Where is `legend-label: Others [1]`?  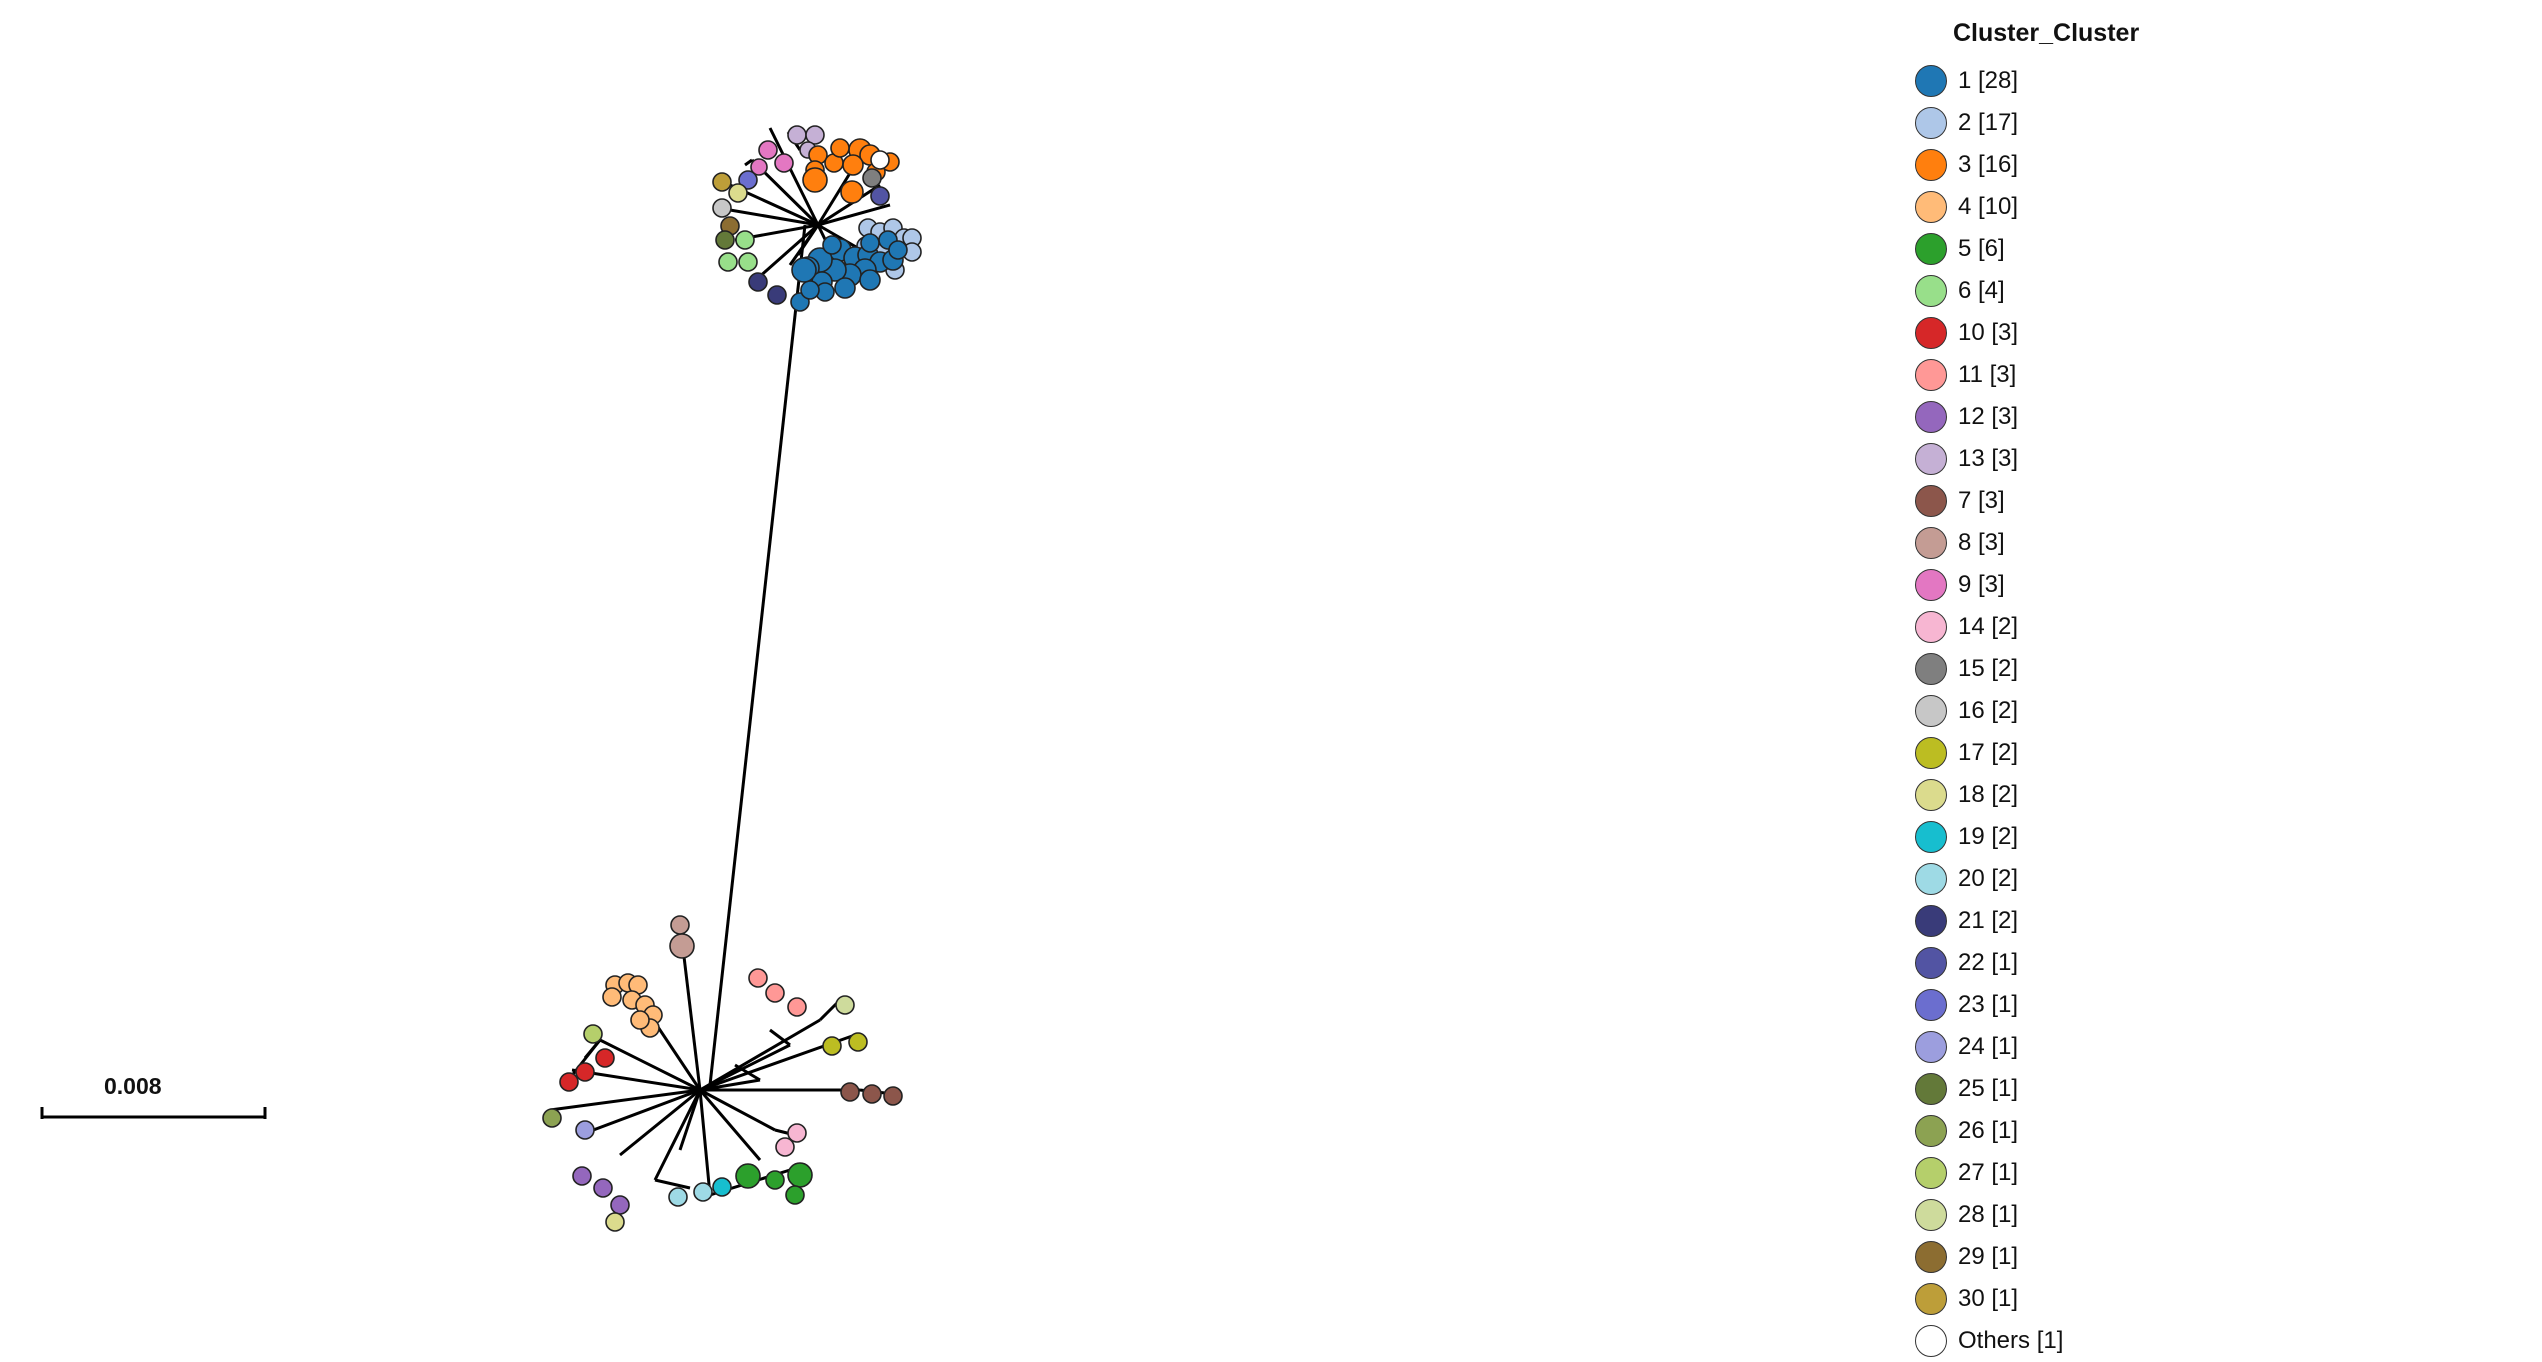 legend-label: Others [1] is located at coordinates (2011, 1340).